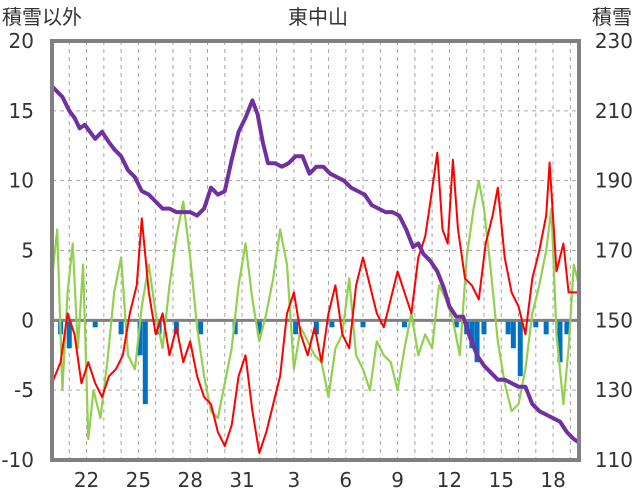 The width and height of the screenshot is (636, 501). I want to click on x-tick-label: 18, so click(552, 480).